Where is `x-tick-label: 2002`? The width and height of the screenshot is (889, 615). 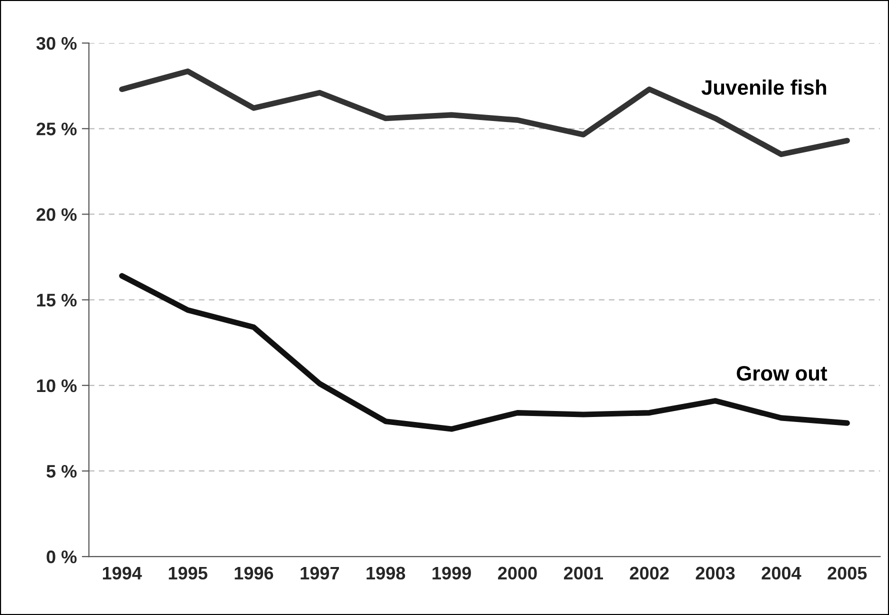
x-tick-label: 2002 is located at coordinates (649, 573).